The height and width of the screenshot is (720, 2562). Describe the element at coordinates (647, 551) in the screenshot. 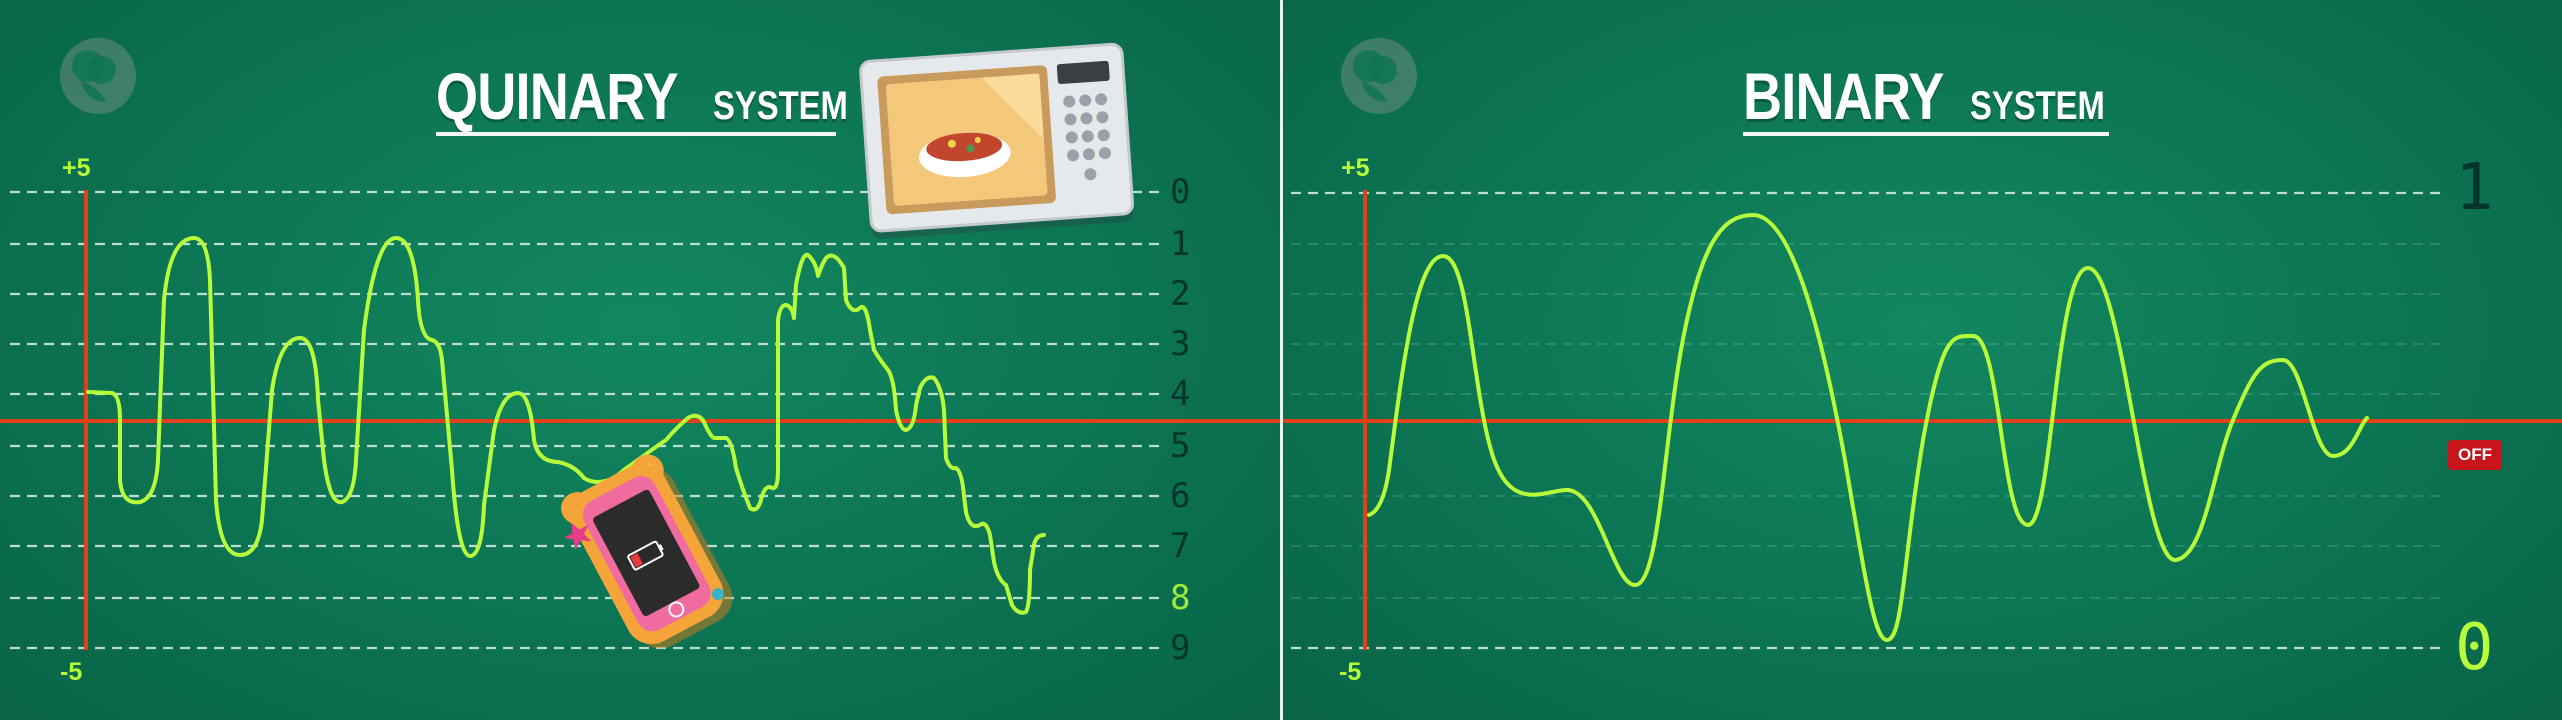

I see `phone-illustration` at that location.